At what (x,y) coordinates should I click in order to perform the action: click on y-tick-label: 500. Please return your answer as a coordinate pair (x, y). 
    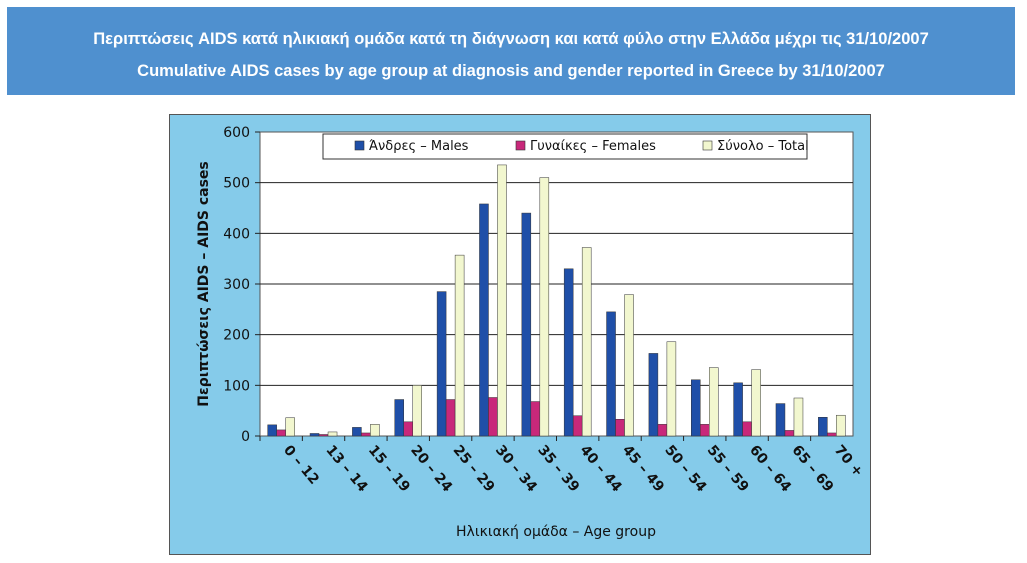
    Looking at the image, I should click on (236, 184).